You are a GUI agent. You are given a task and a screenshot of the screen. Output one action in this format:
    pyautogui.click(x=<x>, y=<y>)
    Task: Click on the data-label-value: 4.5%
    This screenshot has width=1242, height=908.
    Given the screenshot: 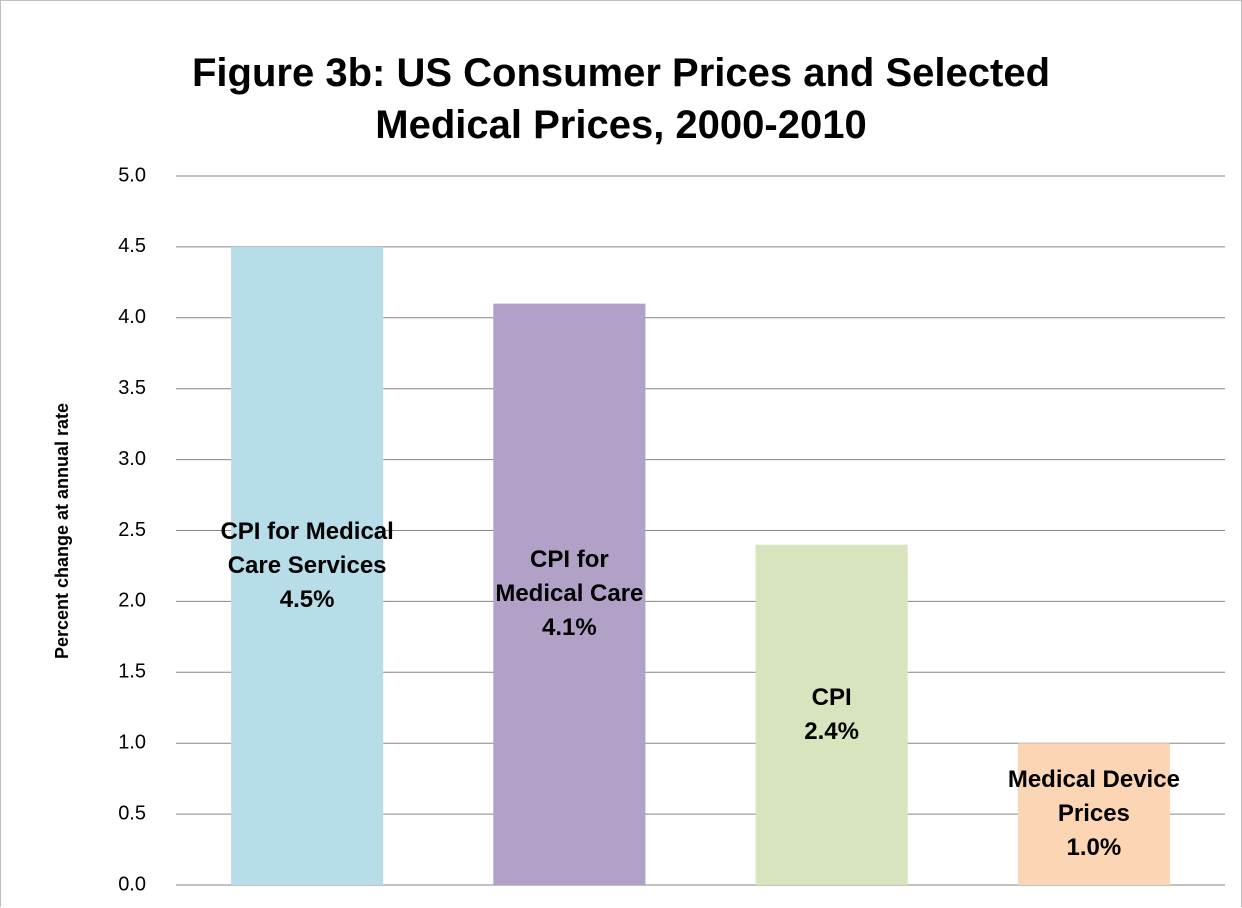 What is the action you would take?
    pyautogui.click(x=307, y=599)
    